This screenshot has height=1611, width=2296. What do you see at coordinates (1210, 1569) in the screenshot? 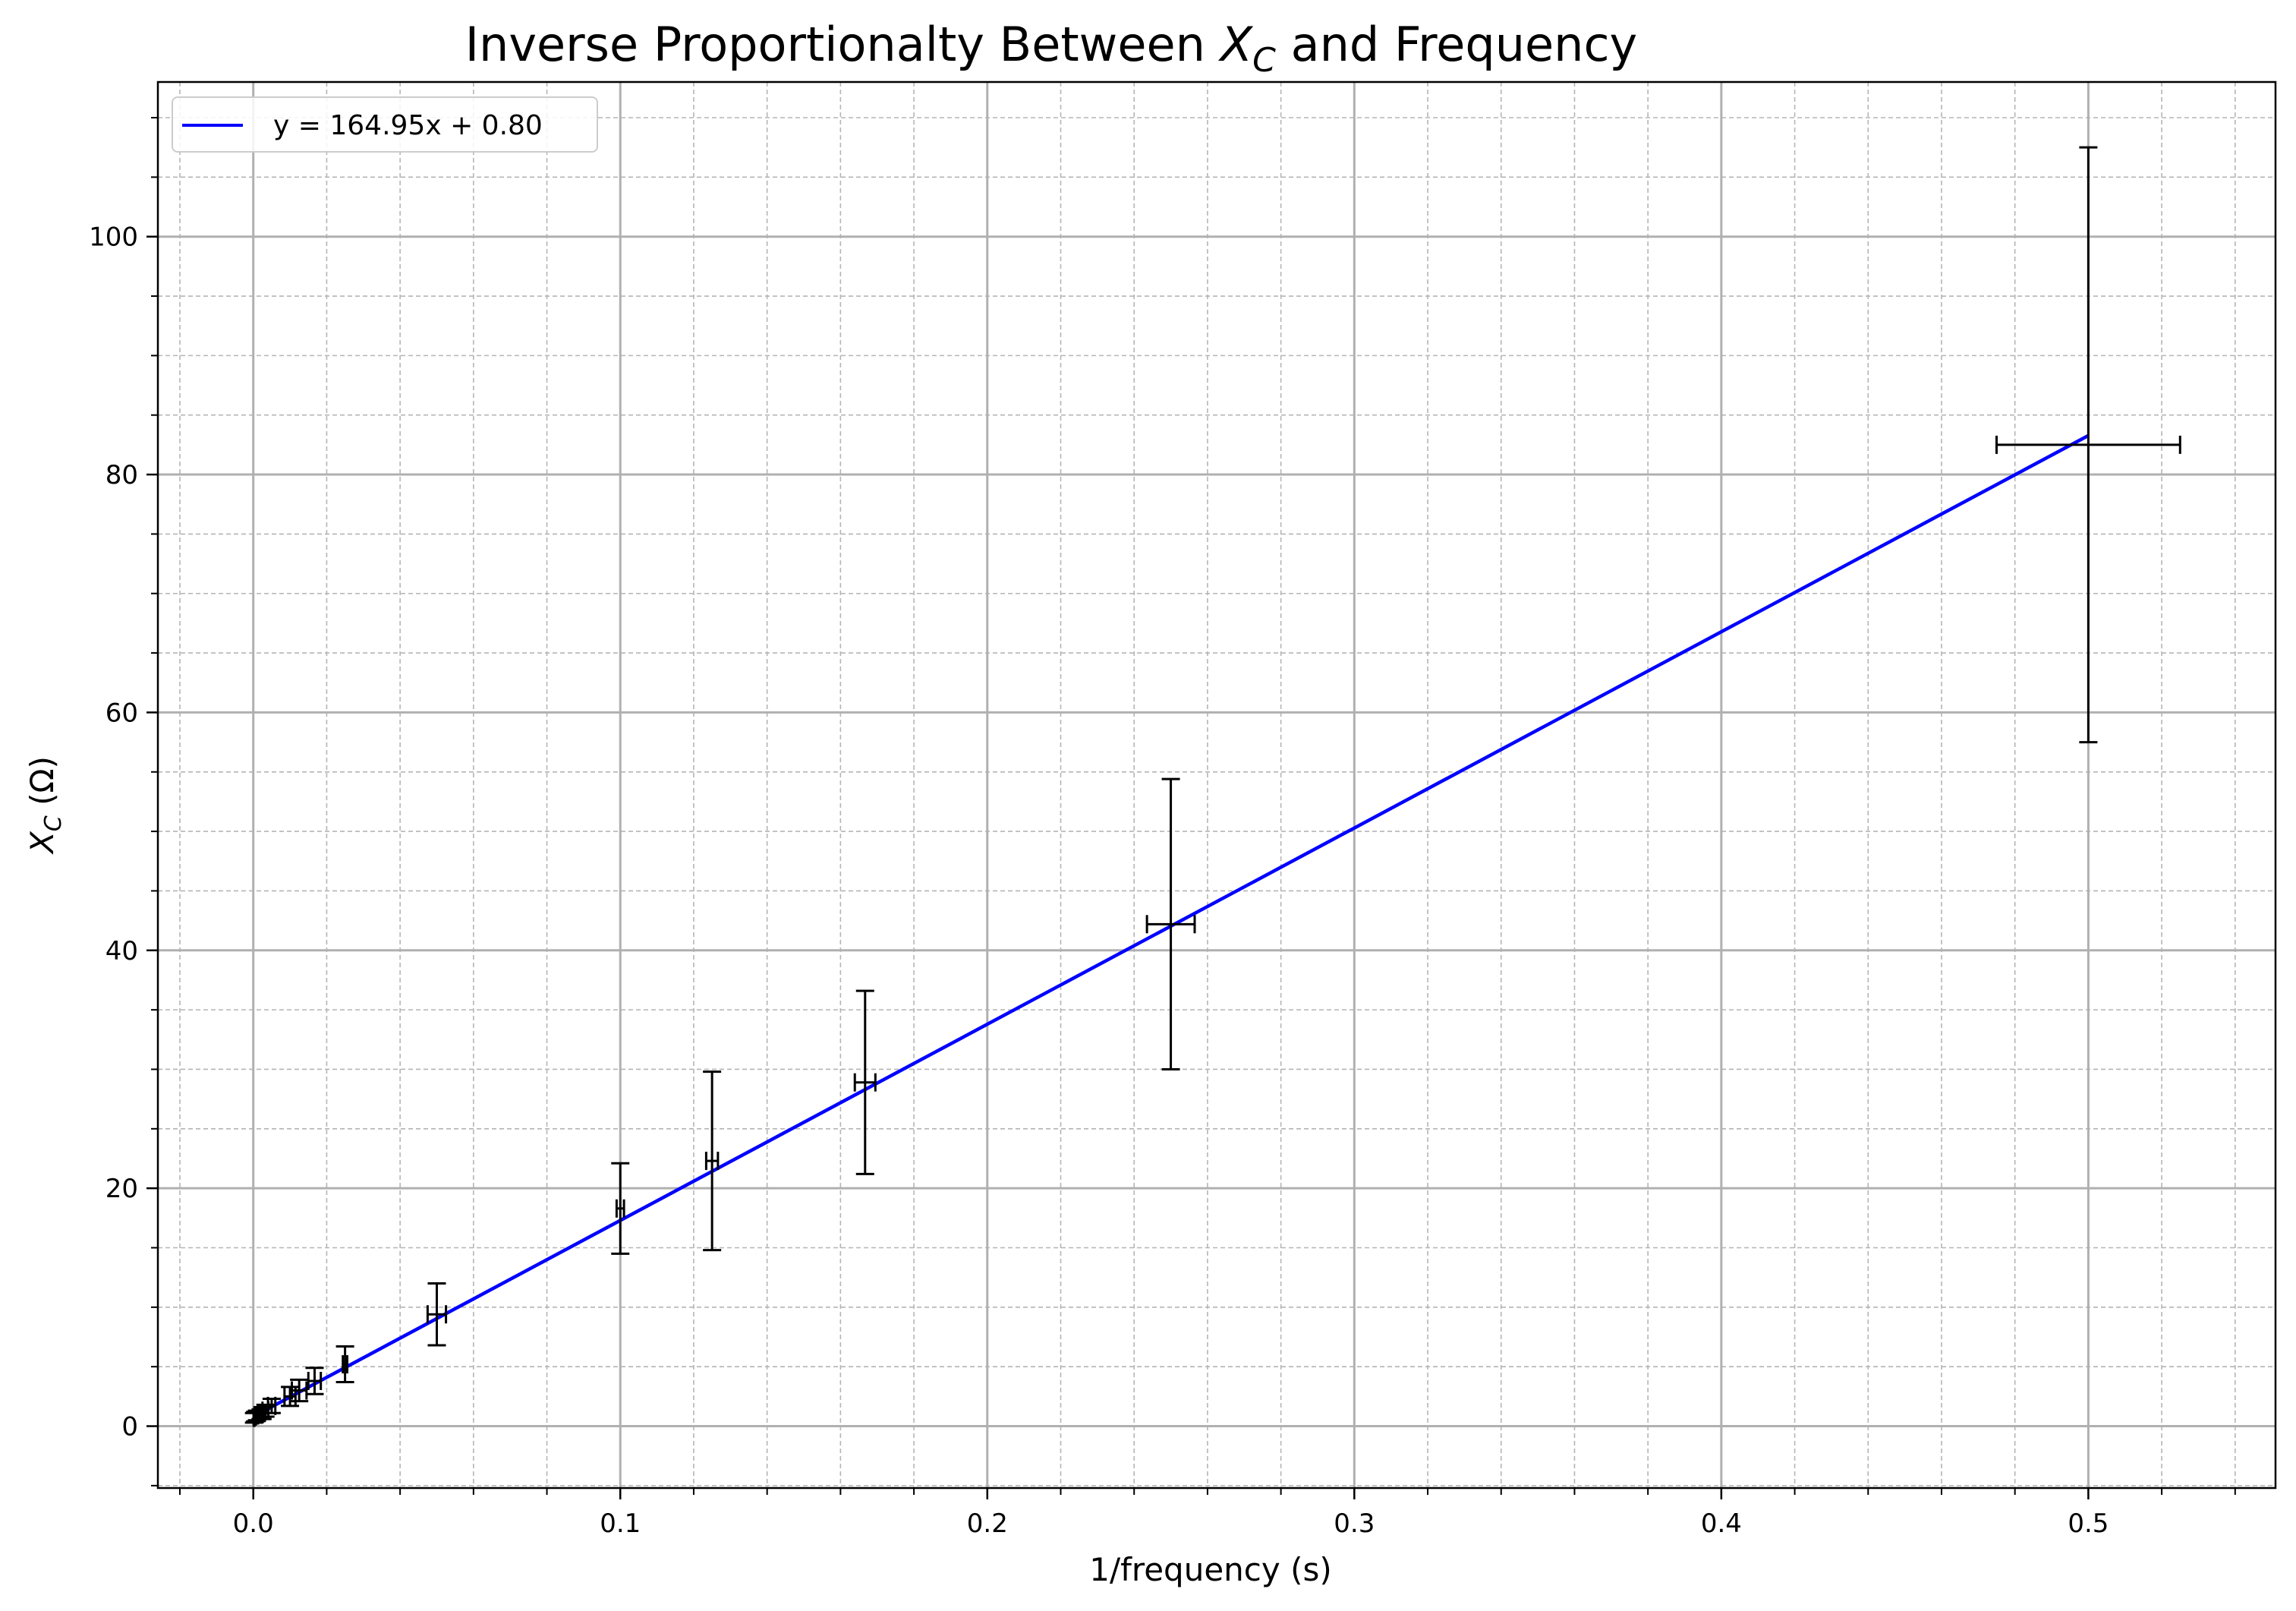
I see `x-axis-label: 1/frequency (s)` at bounding box center [1210, 1569].